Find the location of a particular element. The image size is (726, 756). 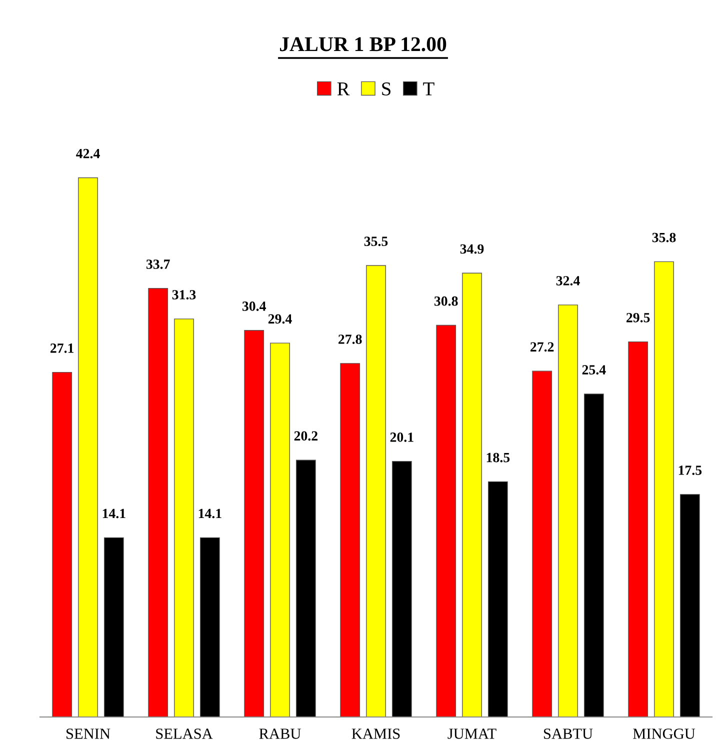

legend-label: T is located at coordinates (428, 89).